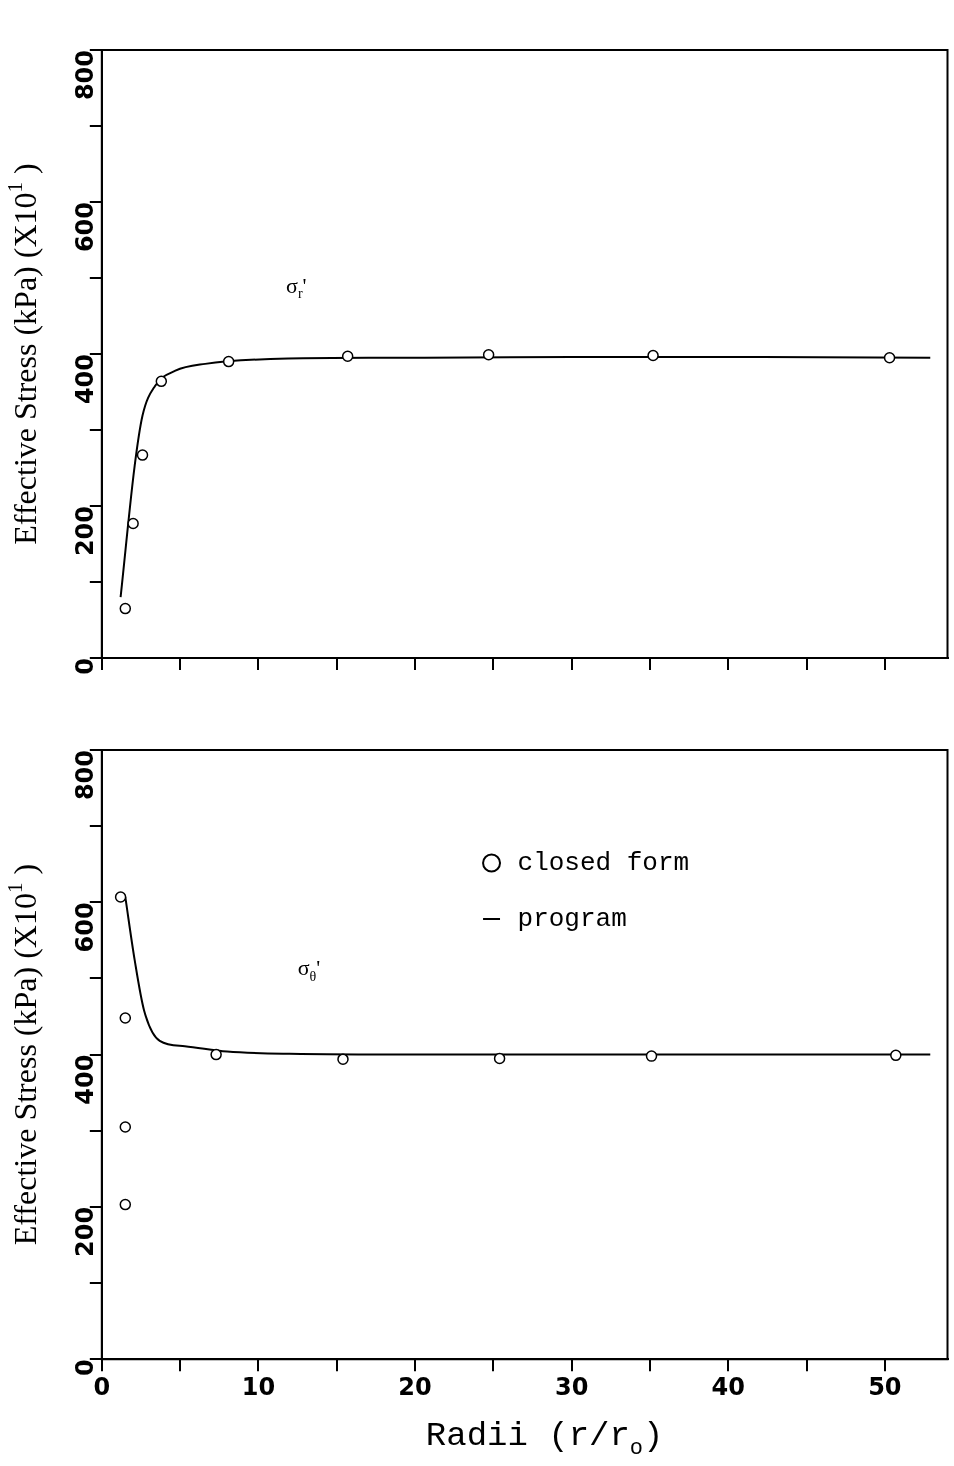  What do you see at coordinates (258, 1386) in the screenshot?
I see `x-tick-label: 10` at bounding box center [258, 1386].